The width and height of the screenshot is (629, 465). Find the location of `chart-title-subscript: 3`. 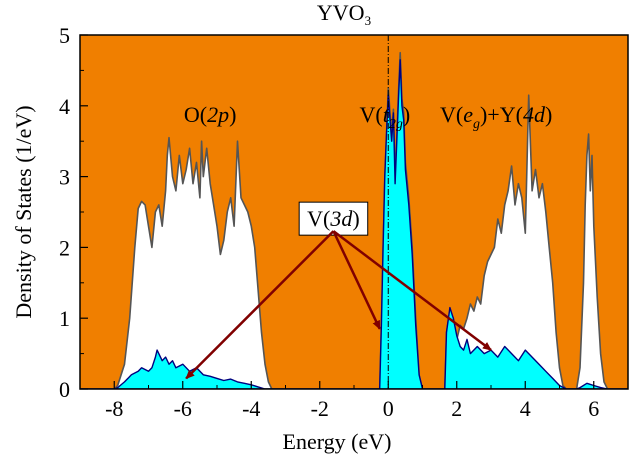

chart-title-subscript: 3 is located at coordinates (368, 20).